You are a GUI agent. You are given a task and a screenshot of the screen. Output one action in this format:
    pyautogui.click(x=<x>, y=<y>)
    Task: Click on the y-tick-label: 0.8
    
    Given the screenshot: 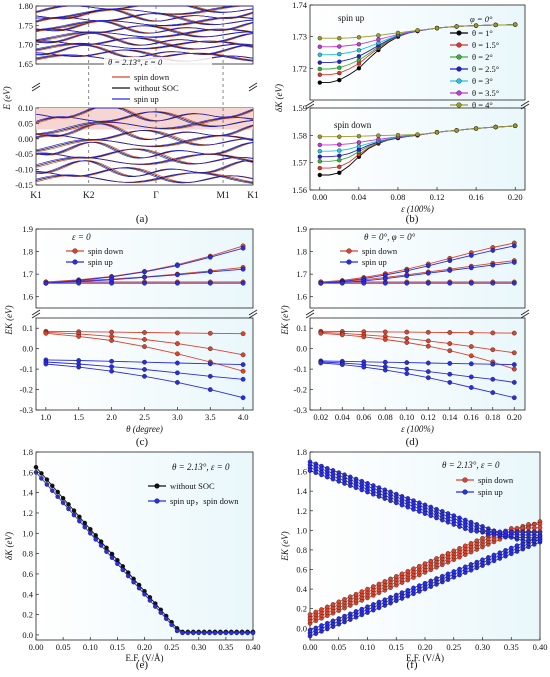 What is the action you would take?
    pyautogui.click(x=301, y=550)
    